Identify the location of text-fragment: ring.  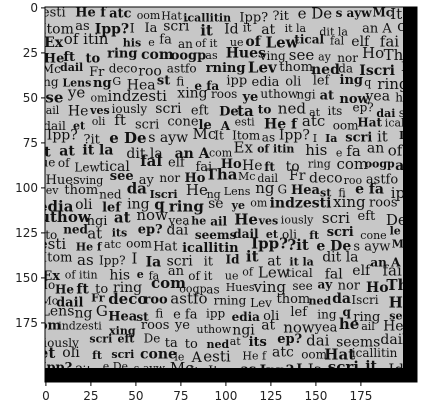
(127, 288).